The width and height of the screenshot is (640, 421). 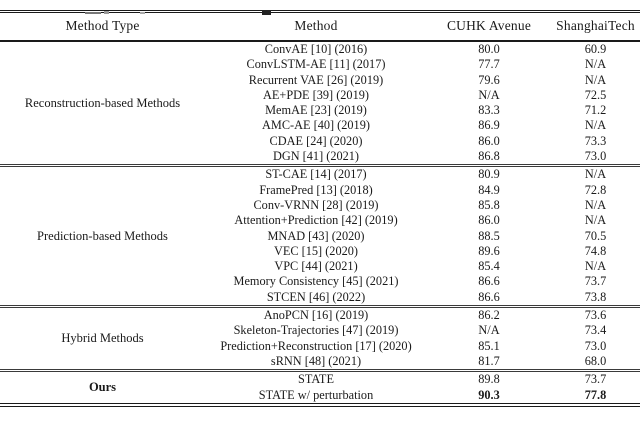 I want to click on table-row: STCEN [46] (2022) 86.6 73.8, so click(x=320, y=298).